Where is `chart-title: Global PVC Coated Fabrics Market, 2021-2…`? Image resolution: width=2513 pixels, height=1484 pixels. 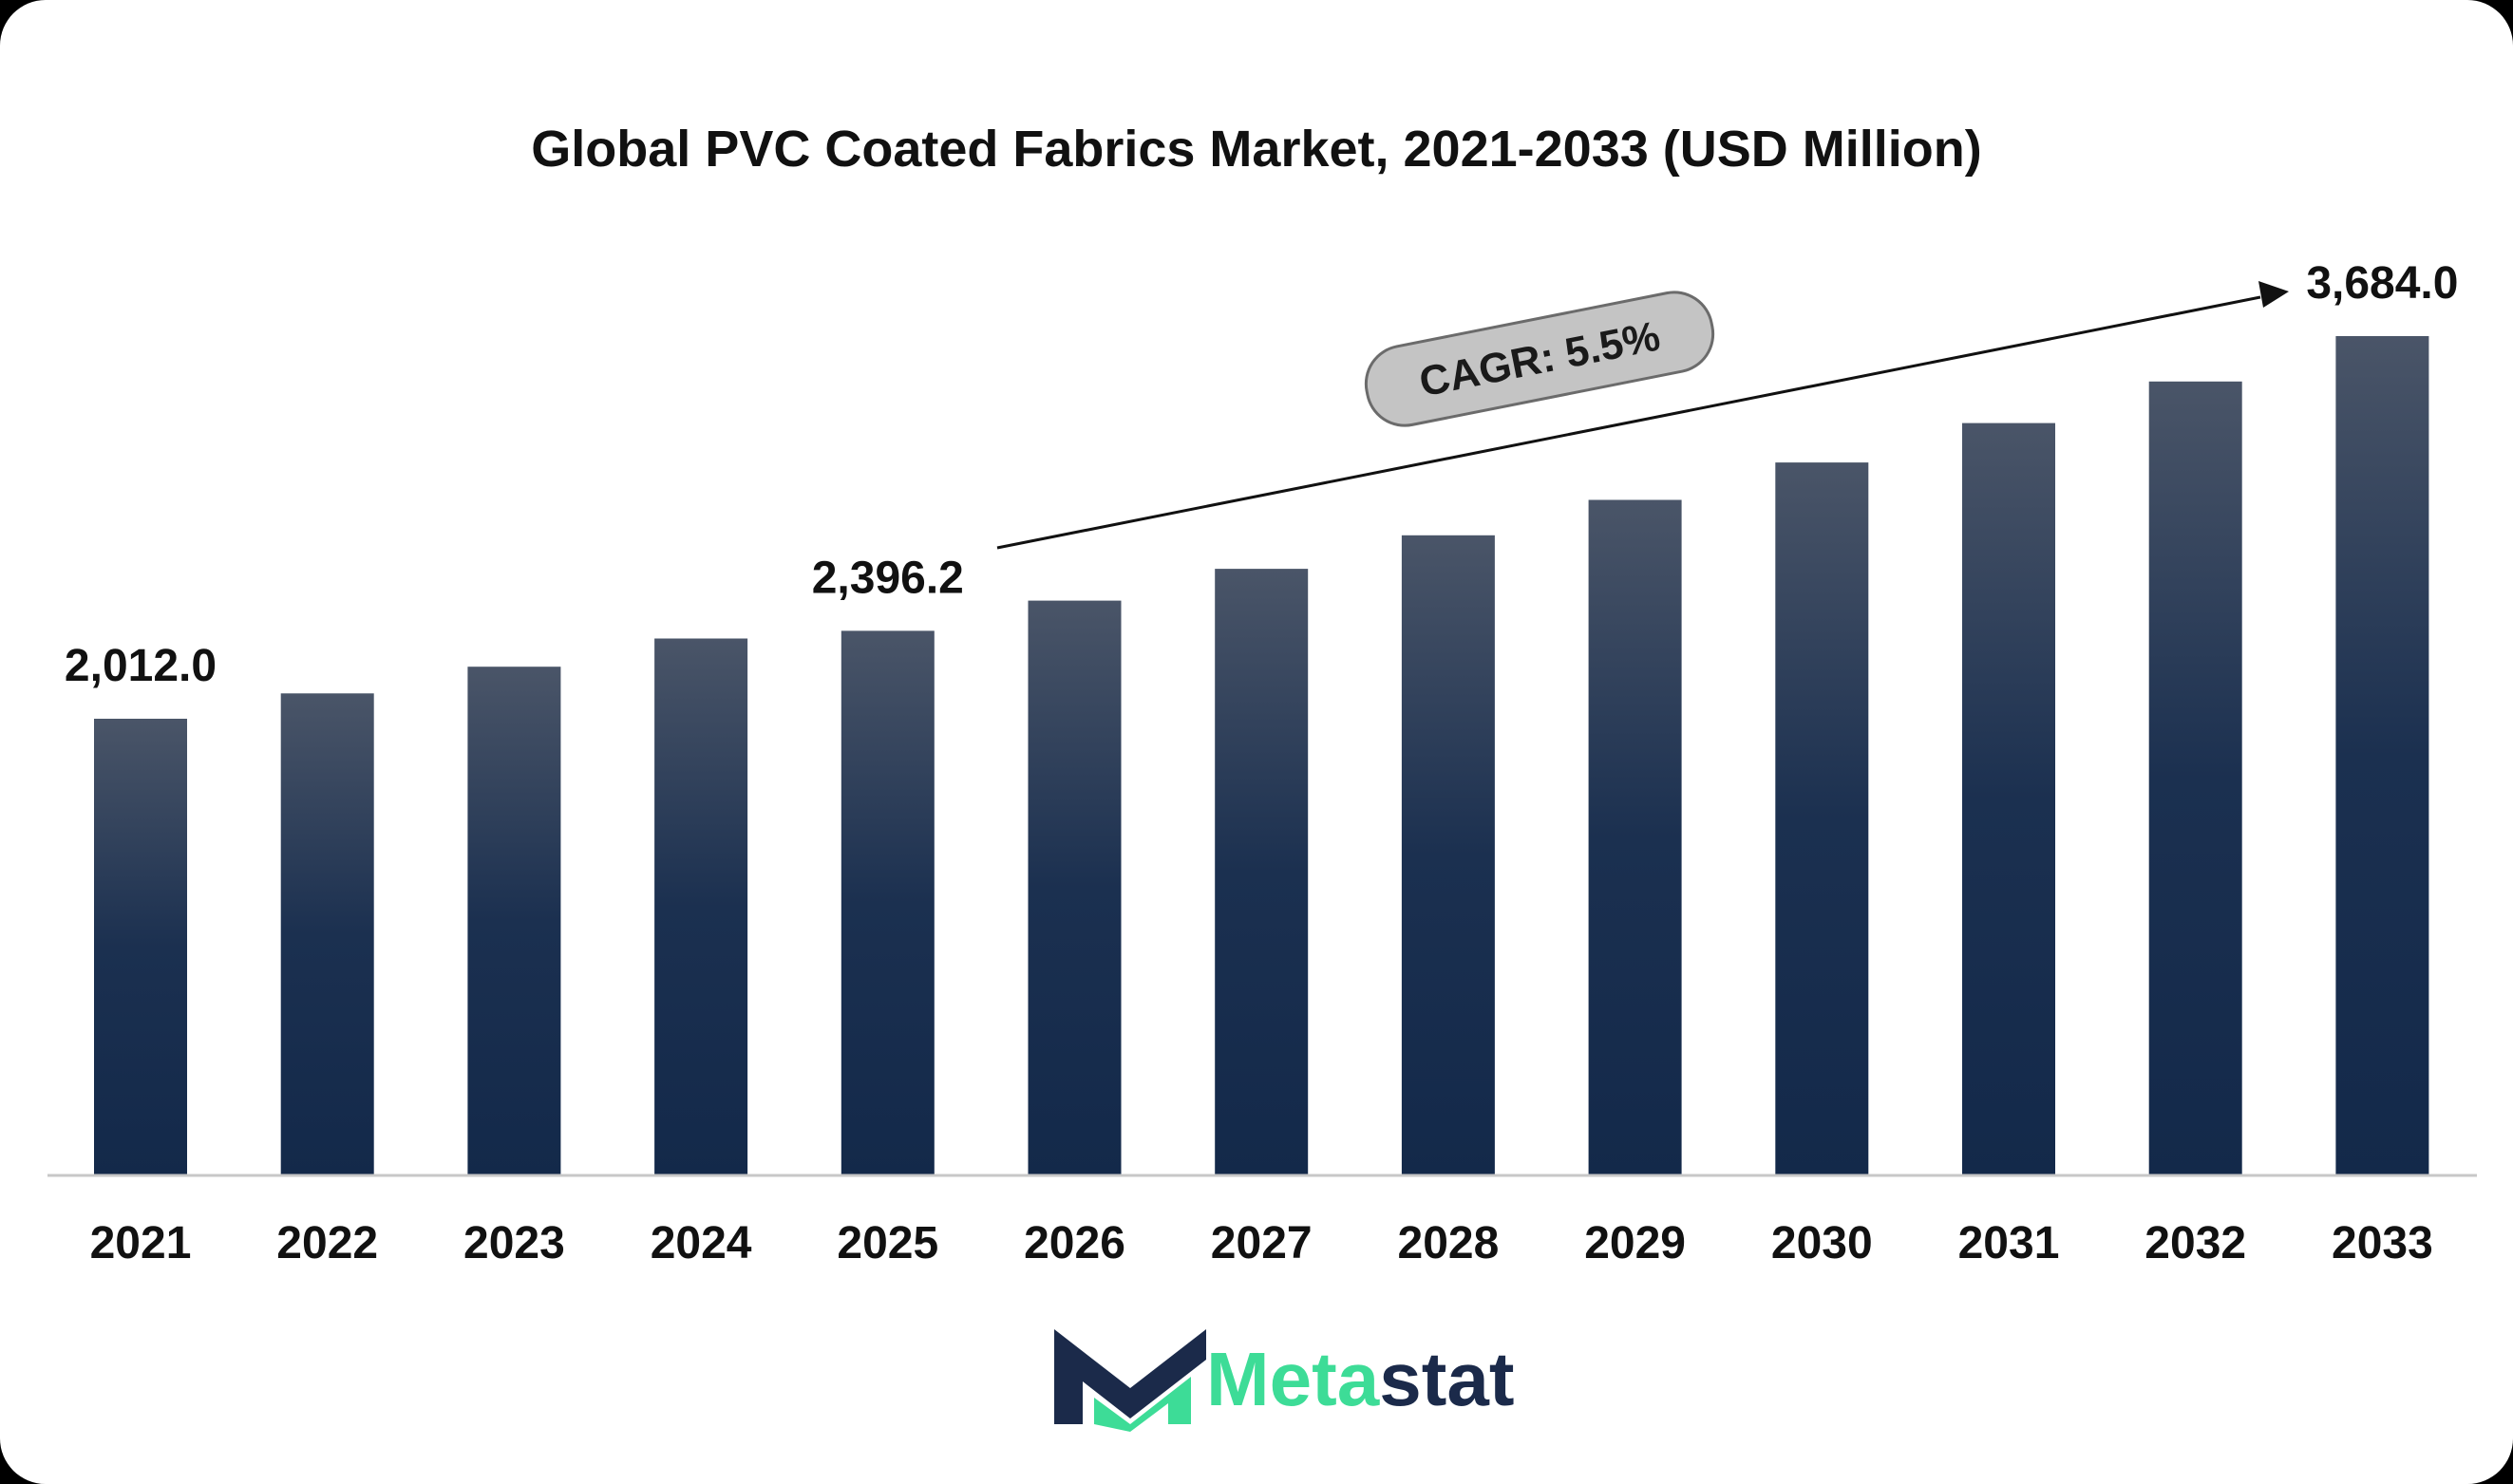 chart-title: Global PVC Coated Fabrics Market, 2021-2… is located at coordinates (1256, 149).